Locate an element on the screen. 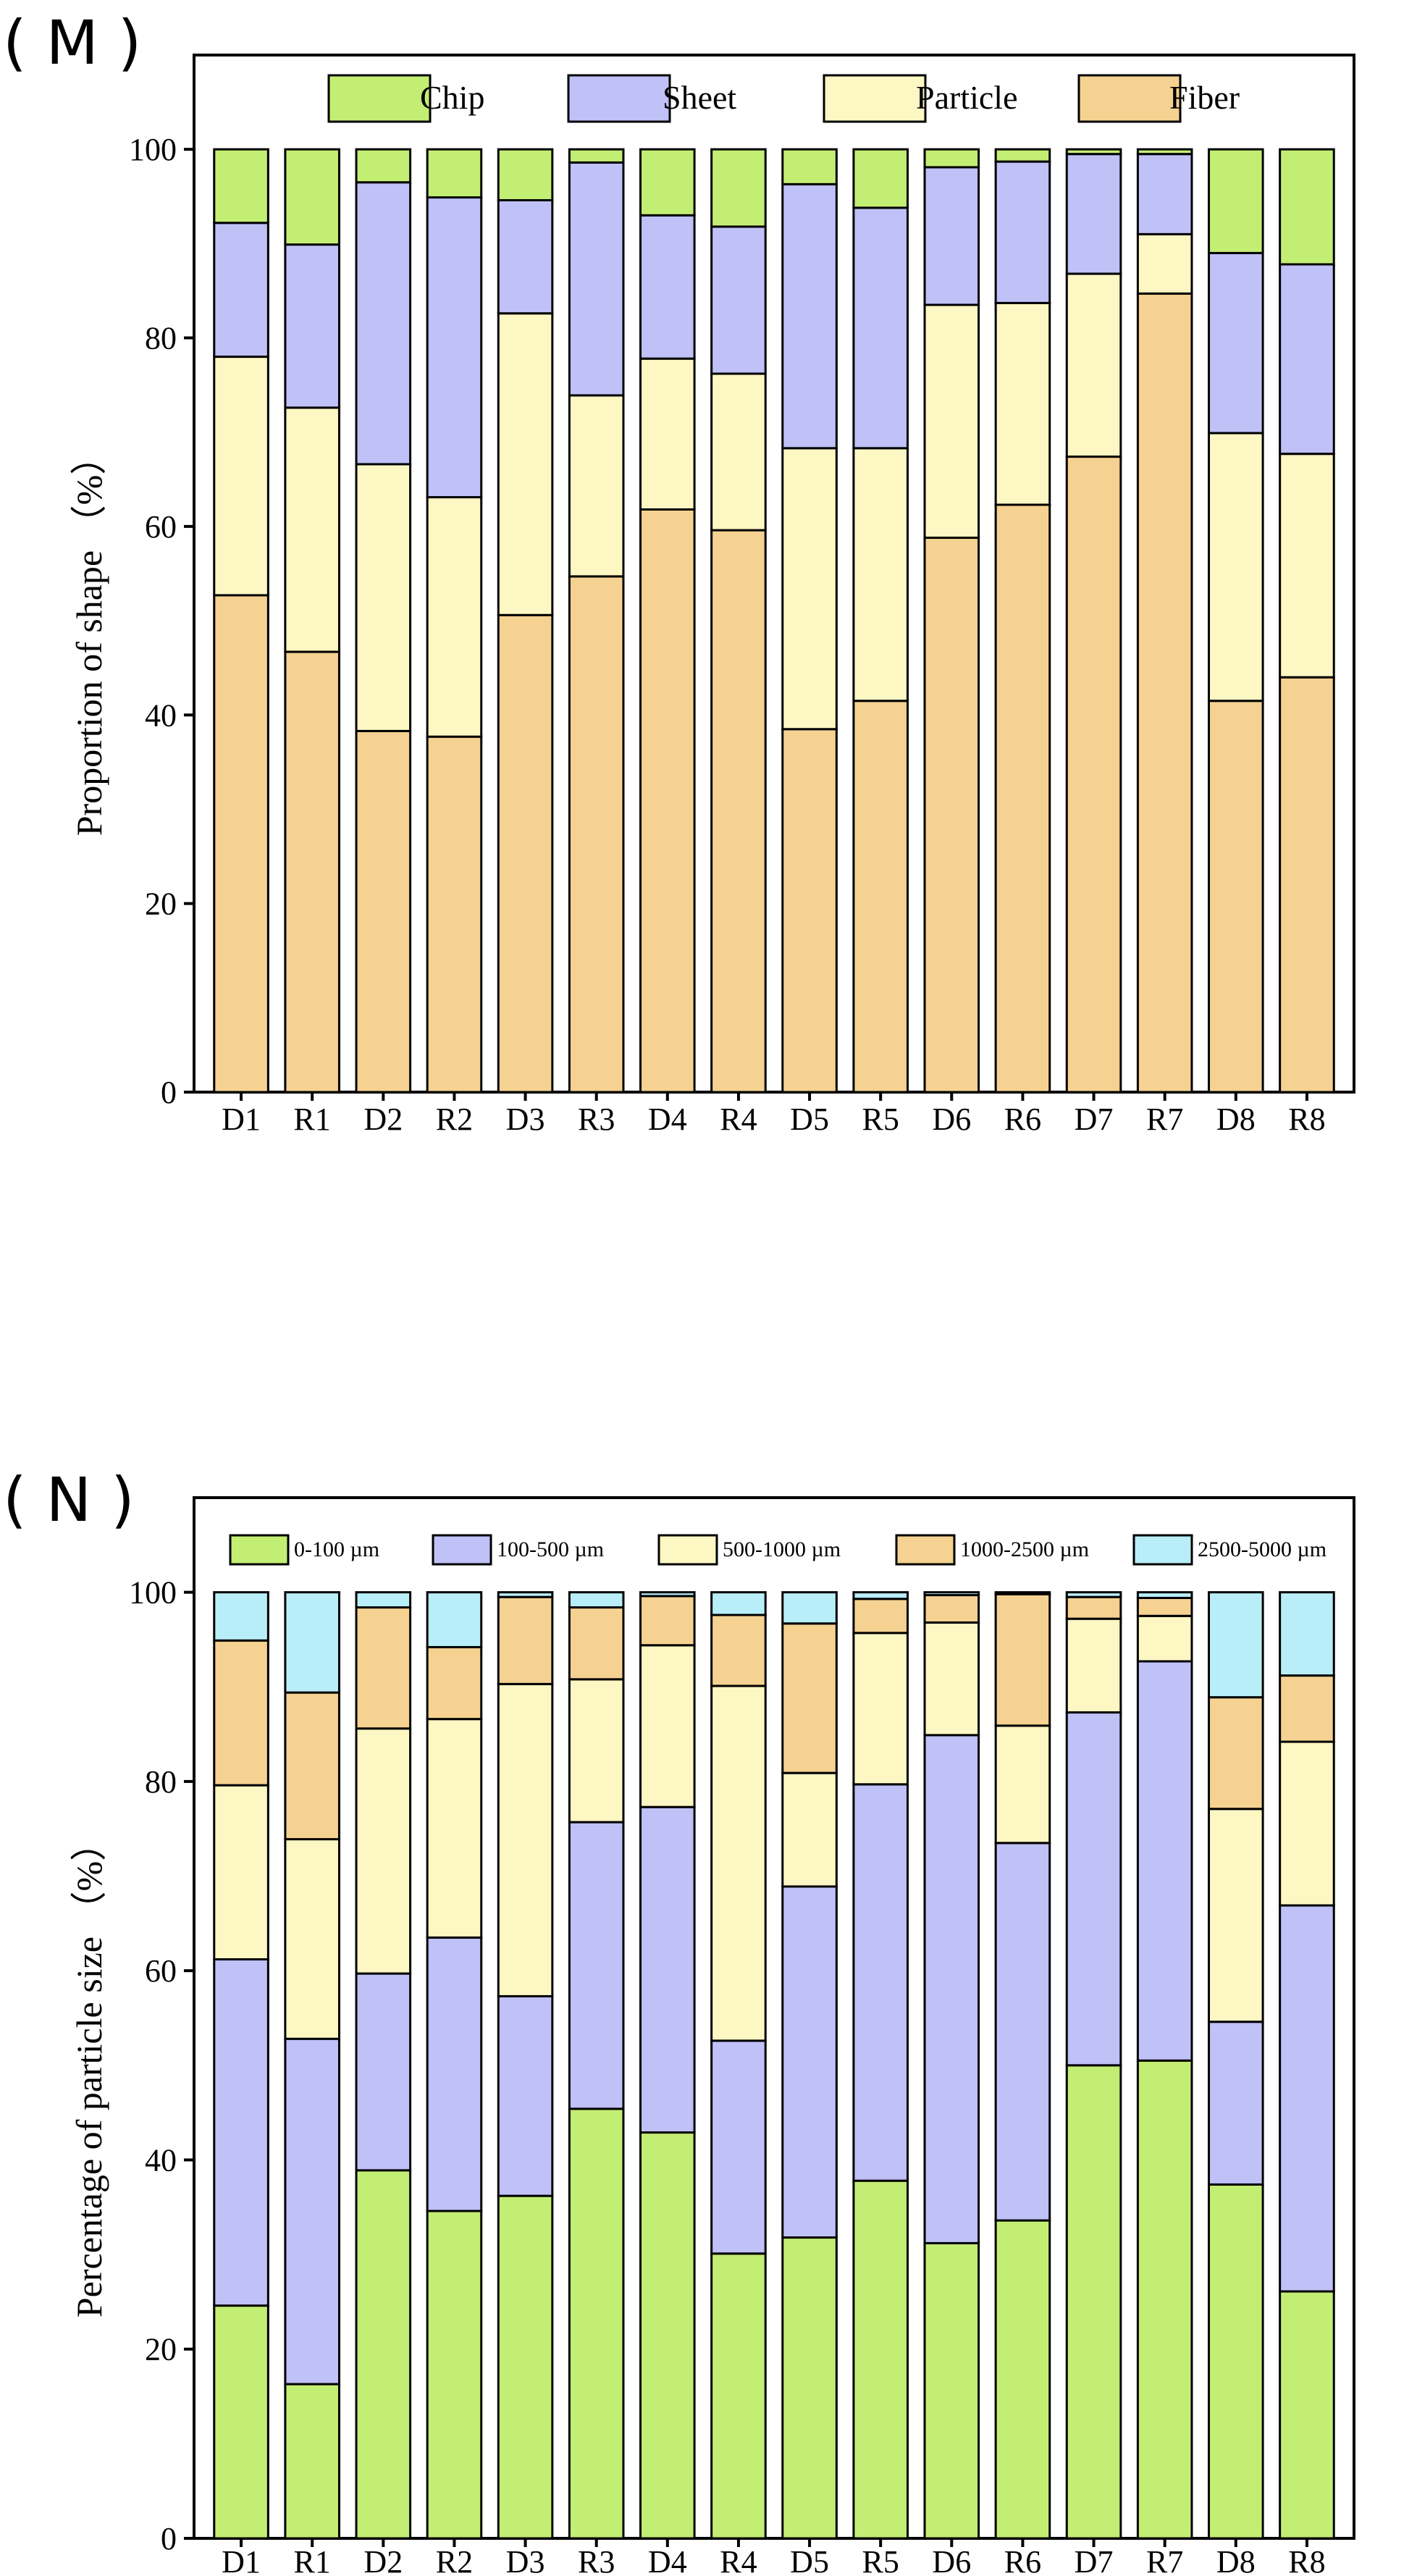  x-tick-label: R1 is located at coordinates (312, 1119).